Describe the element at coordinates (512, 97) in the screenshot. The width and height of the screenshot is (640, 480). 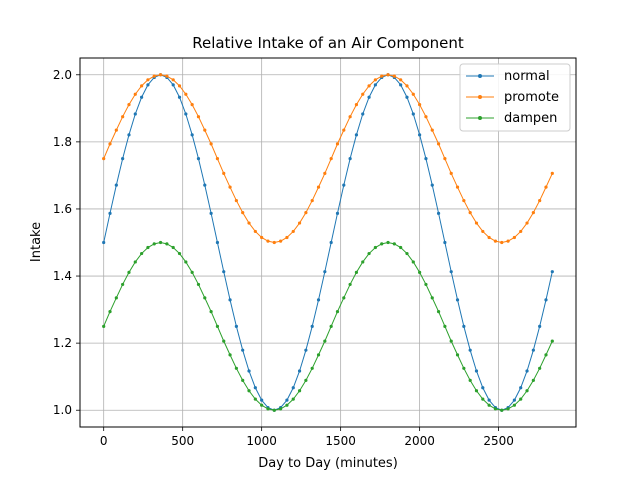
I see `legend-item-promote: promote` at that location.